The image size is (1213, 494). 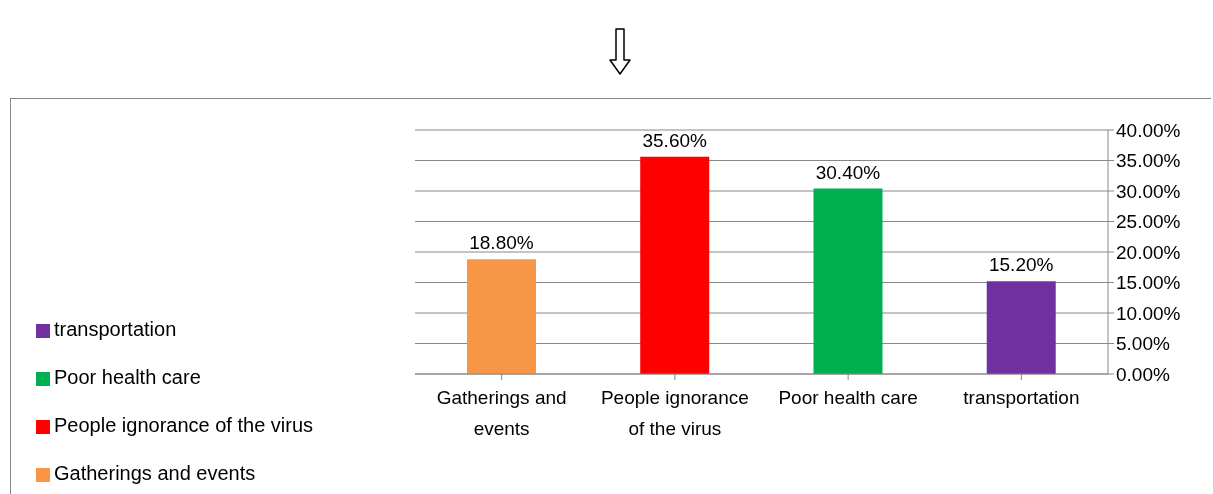 I want to click on x-tick-label: Gatherings and events, so click(x=501, y=413).